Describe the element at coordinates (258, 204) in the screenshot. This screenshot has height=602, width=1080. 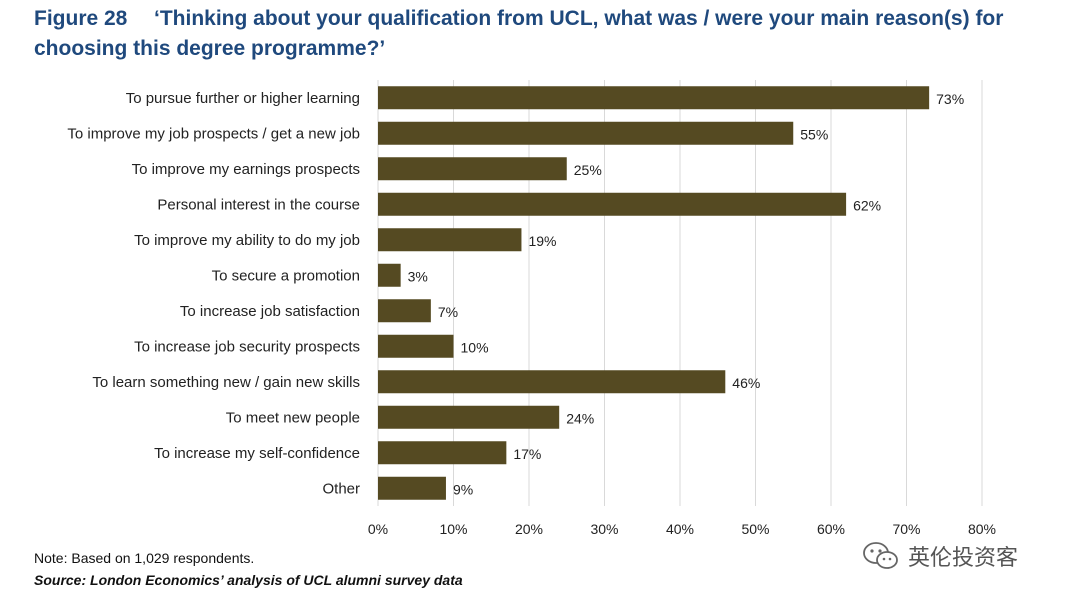
I see `category-label: Personal interest in the course` at that location.